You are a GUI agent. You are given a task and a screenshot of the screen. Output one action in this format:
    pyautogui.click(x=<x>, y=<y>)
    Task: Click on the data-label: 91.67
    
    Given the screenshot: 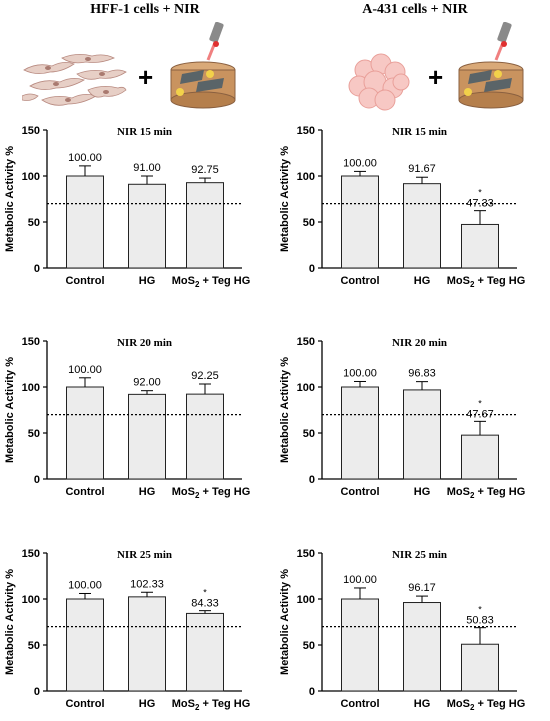 What is the action you would take?
    pyautogui.click(x=422, y=169)
    